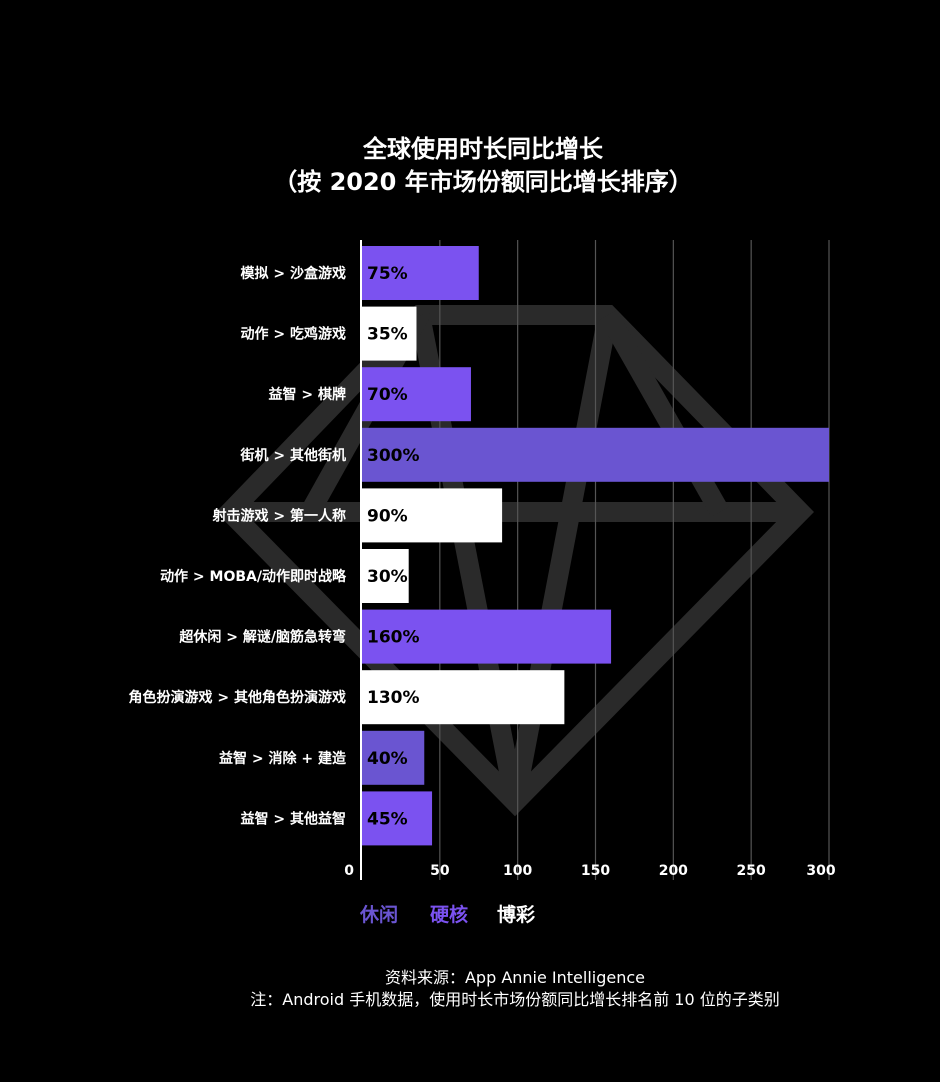 Image resolution: width=940 pixels, height=1082 pixels. Describe the element at coordinates (262, 637) in the screenshot. I see `category-label-7: 超休闲 > 解谜/脑筋急转弯` at that location.